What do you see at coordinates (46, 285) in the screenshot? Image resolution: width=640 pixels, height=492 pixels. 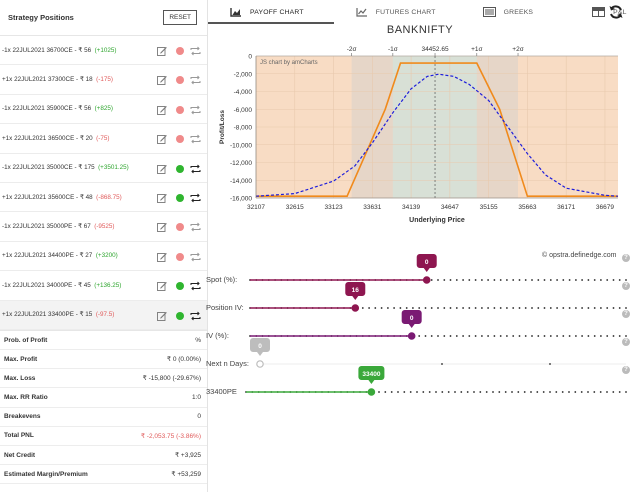 I see `position-label: -1x 22JUL2021 34000PE - ₹ 45` at bounding box center [46, 285].